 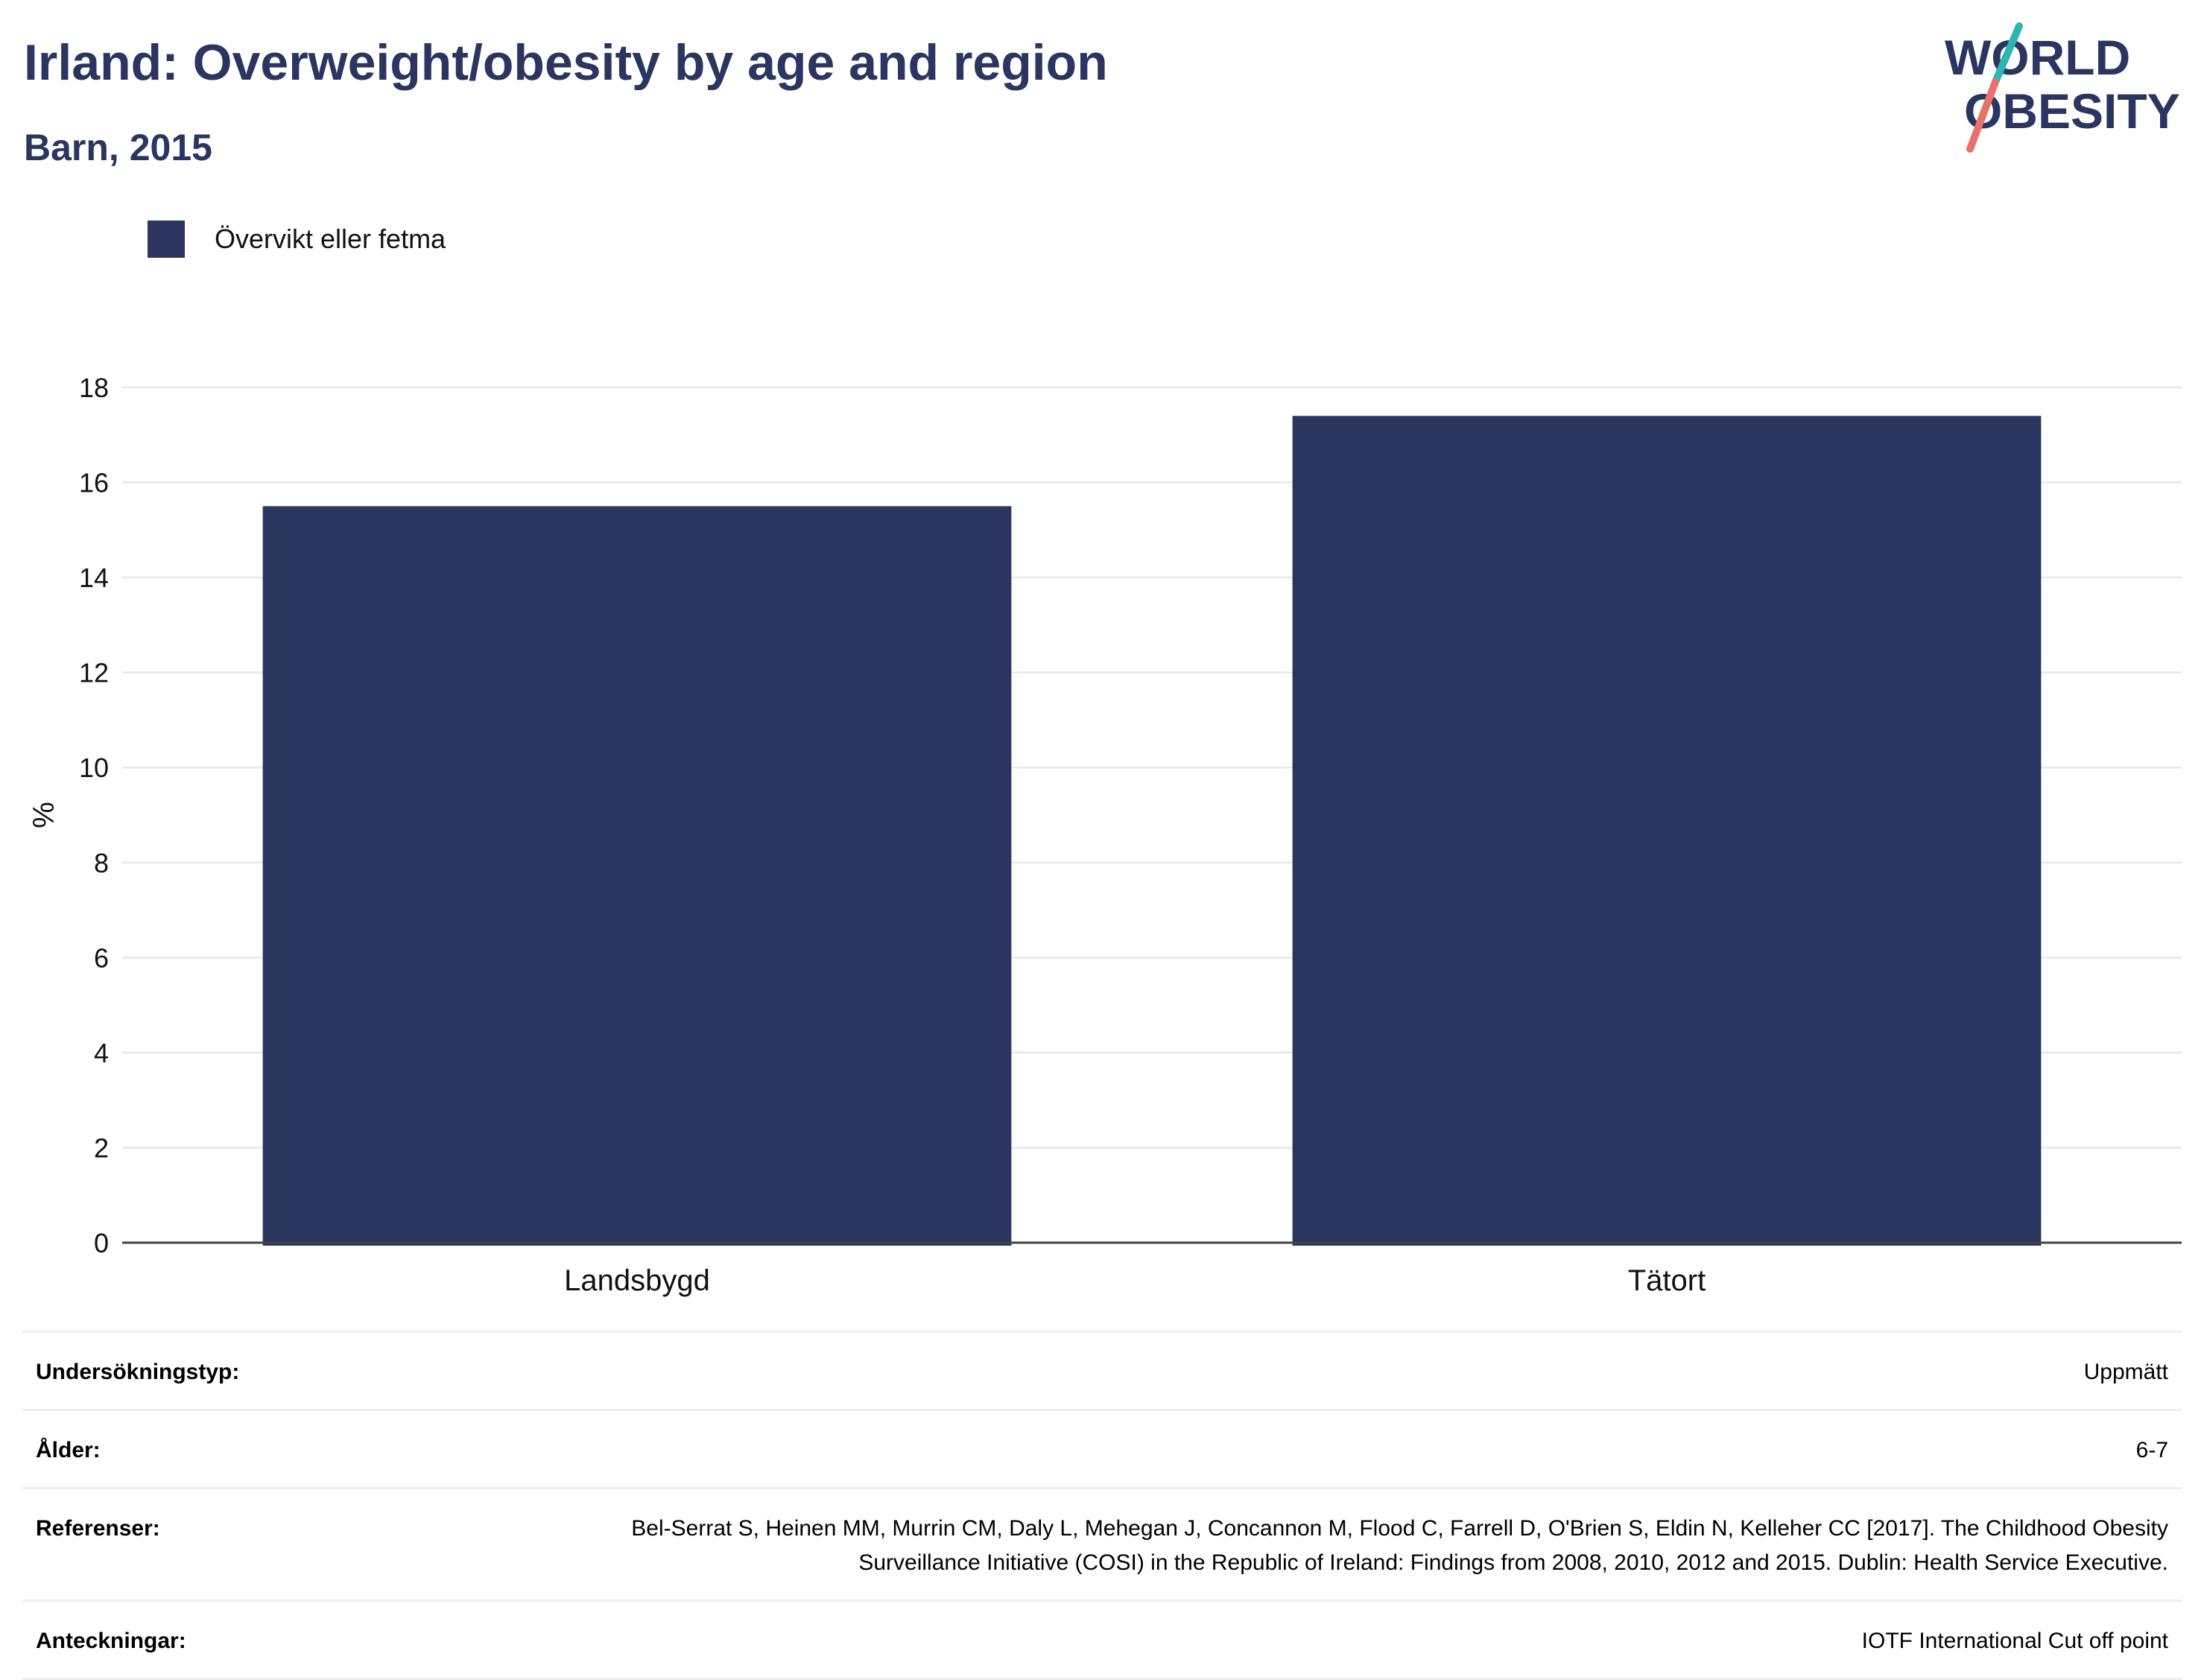 I want to click on y-tick-label: 8, so click(x=101, y=863).